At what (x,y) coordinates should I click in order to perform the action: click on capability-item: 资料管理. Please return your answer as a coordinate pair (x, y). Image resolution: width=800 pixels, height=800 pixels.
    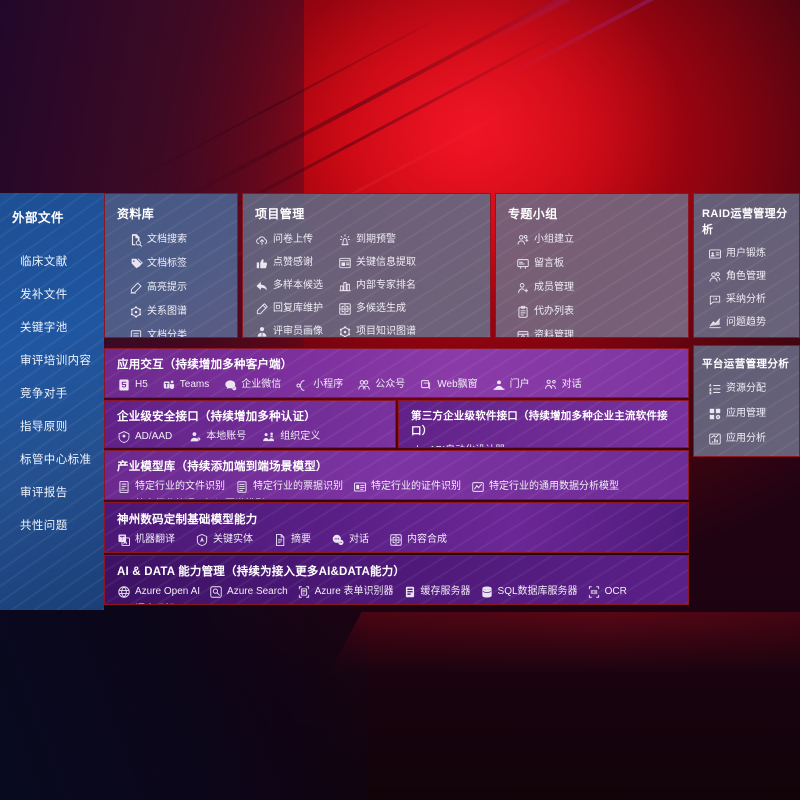
    Looking at the image, I should click on (555, 333).